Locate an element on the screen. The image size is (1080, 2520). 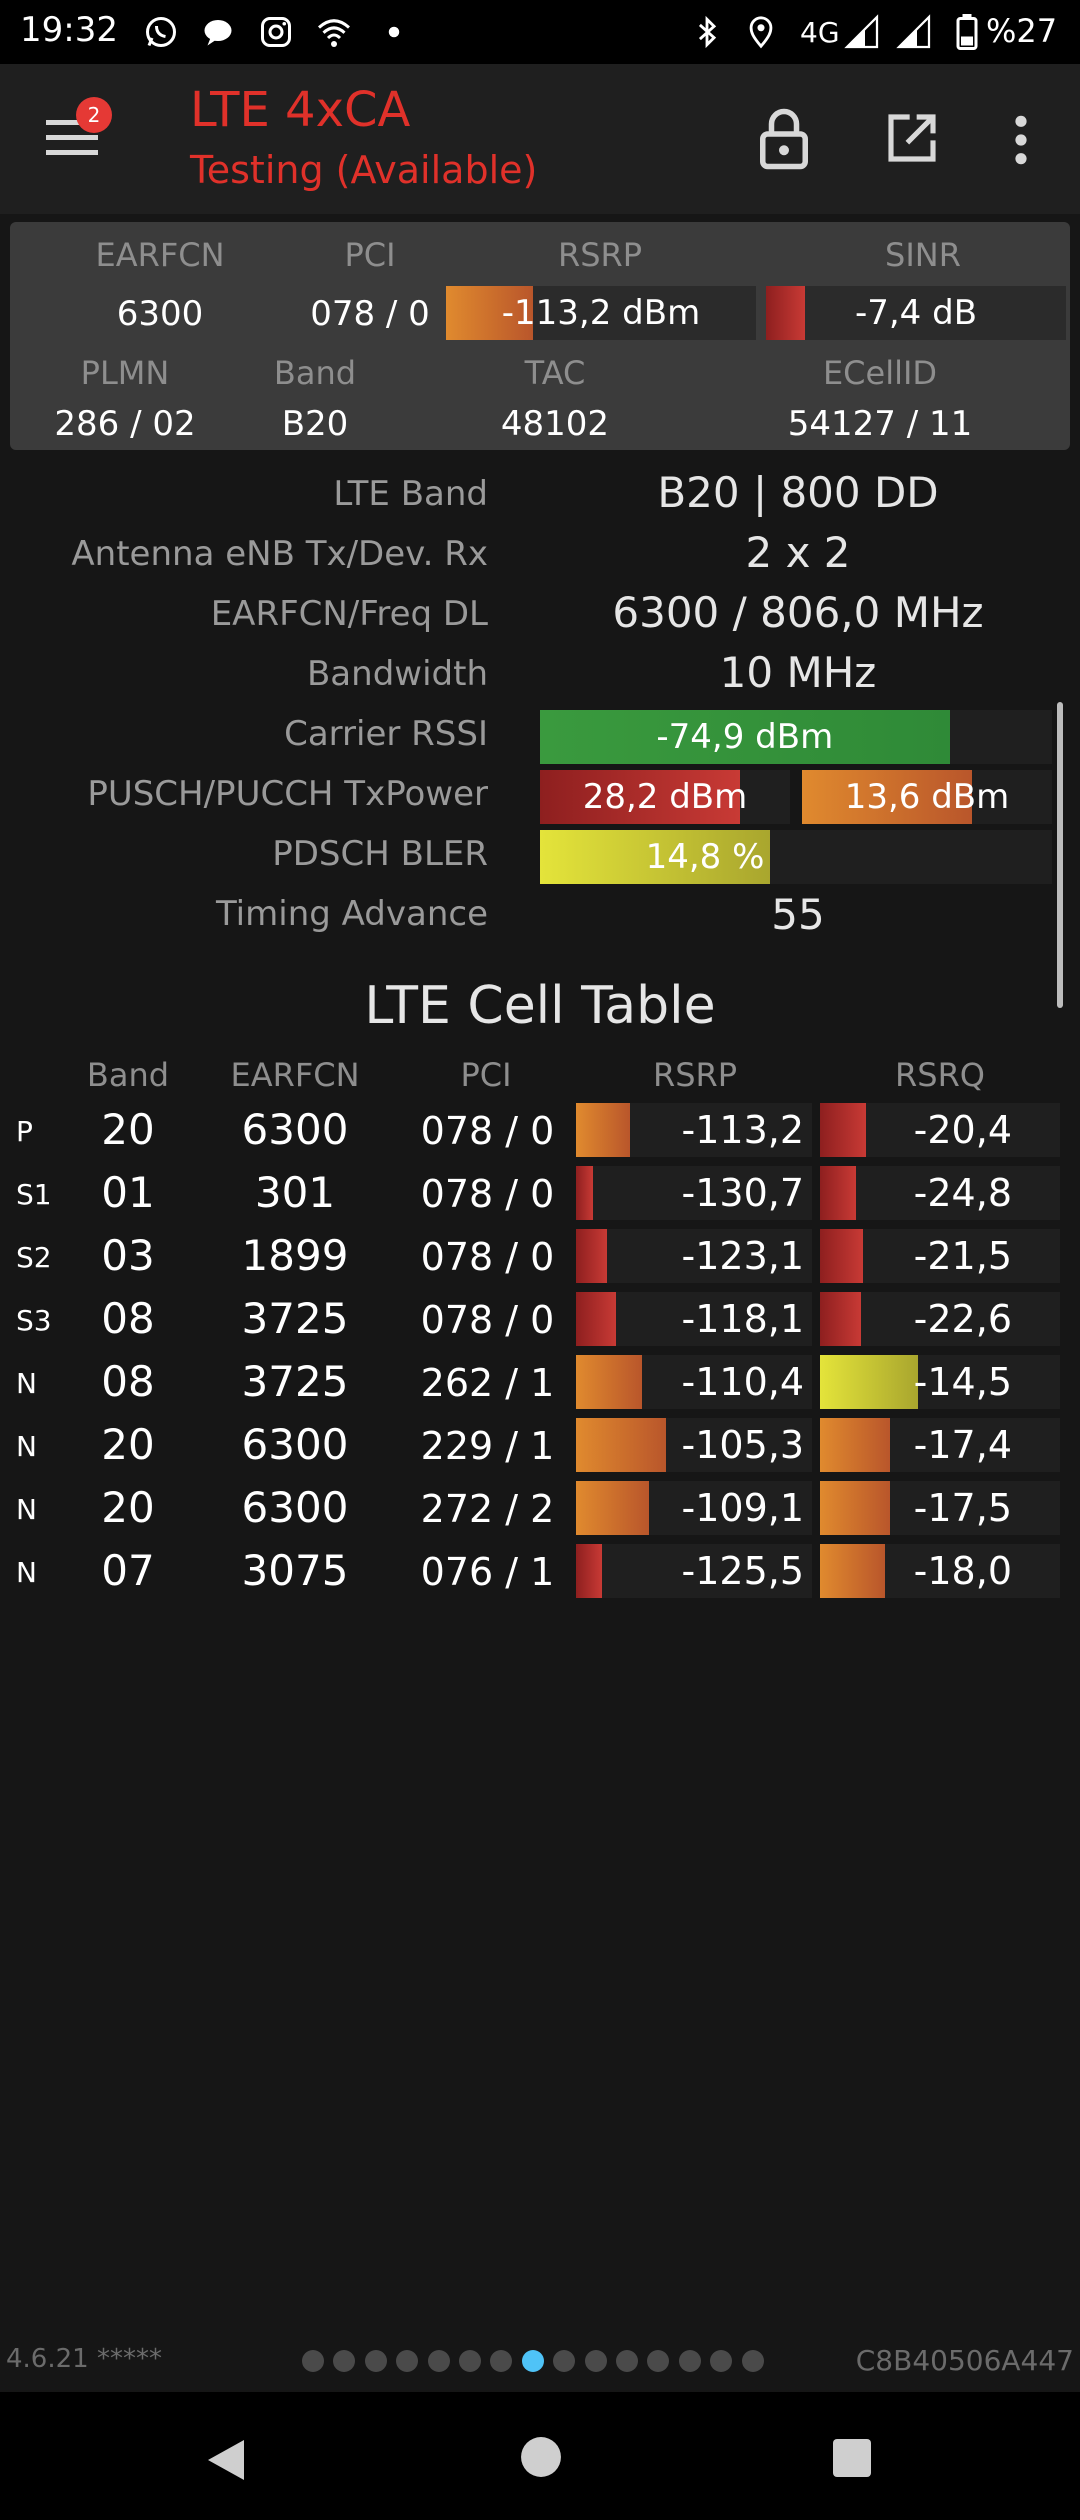
detail-label-lte-band: LTE Band is located at coordinates (410, 494).